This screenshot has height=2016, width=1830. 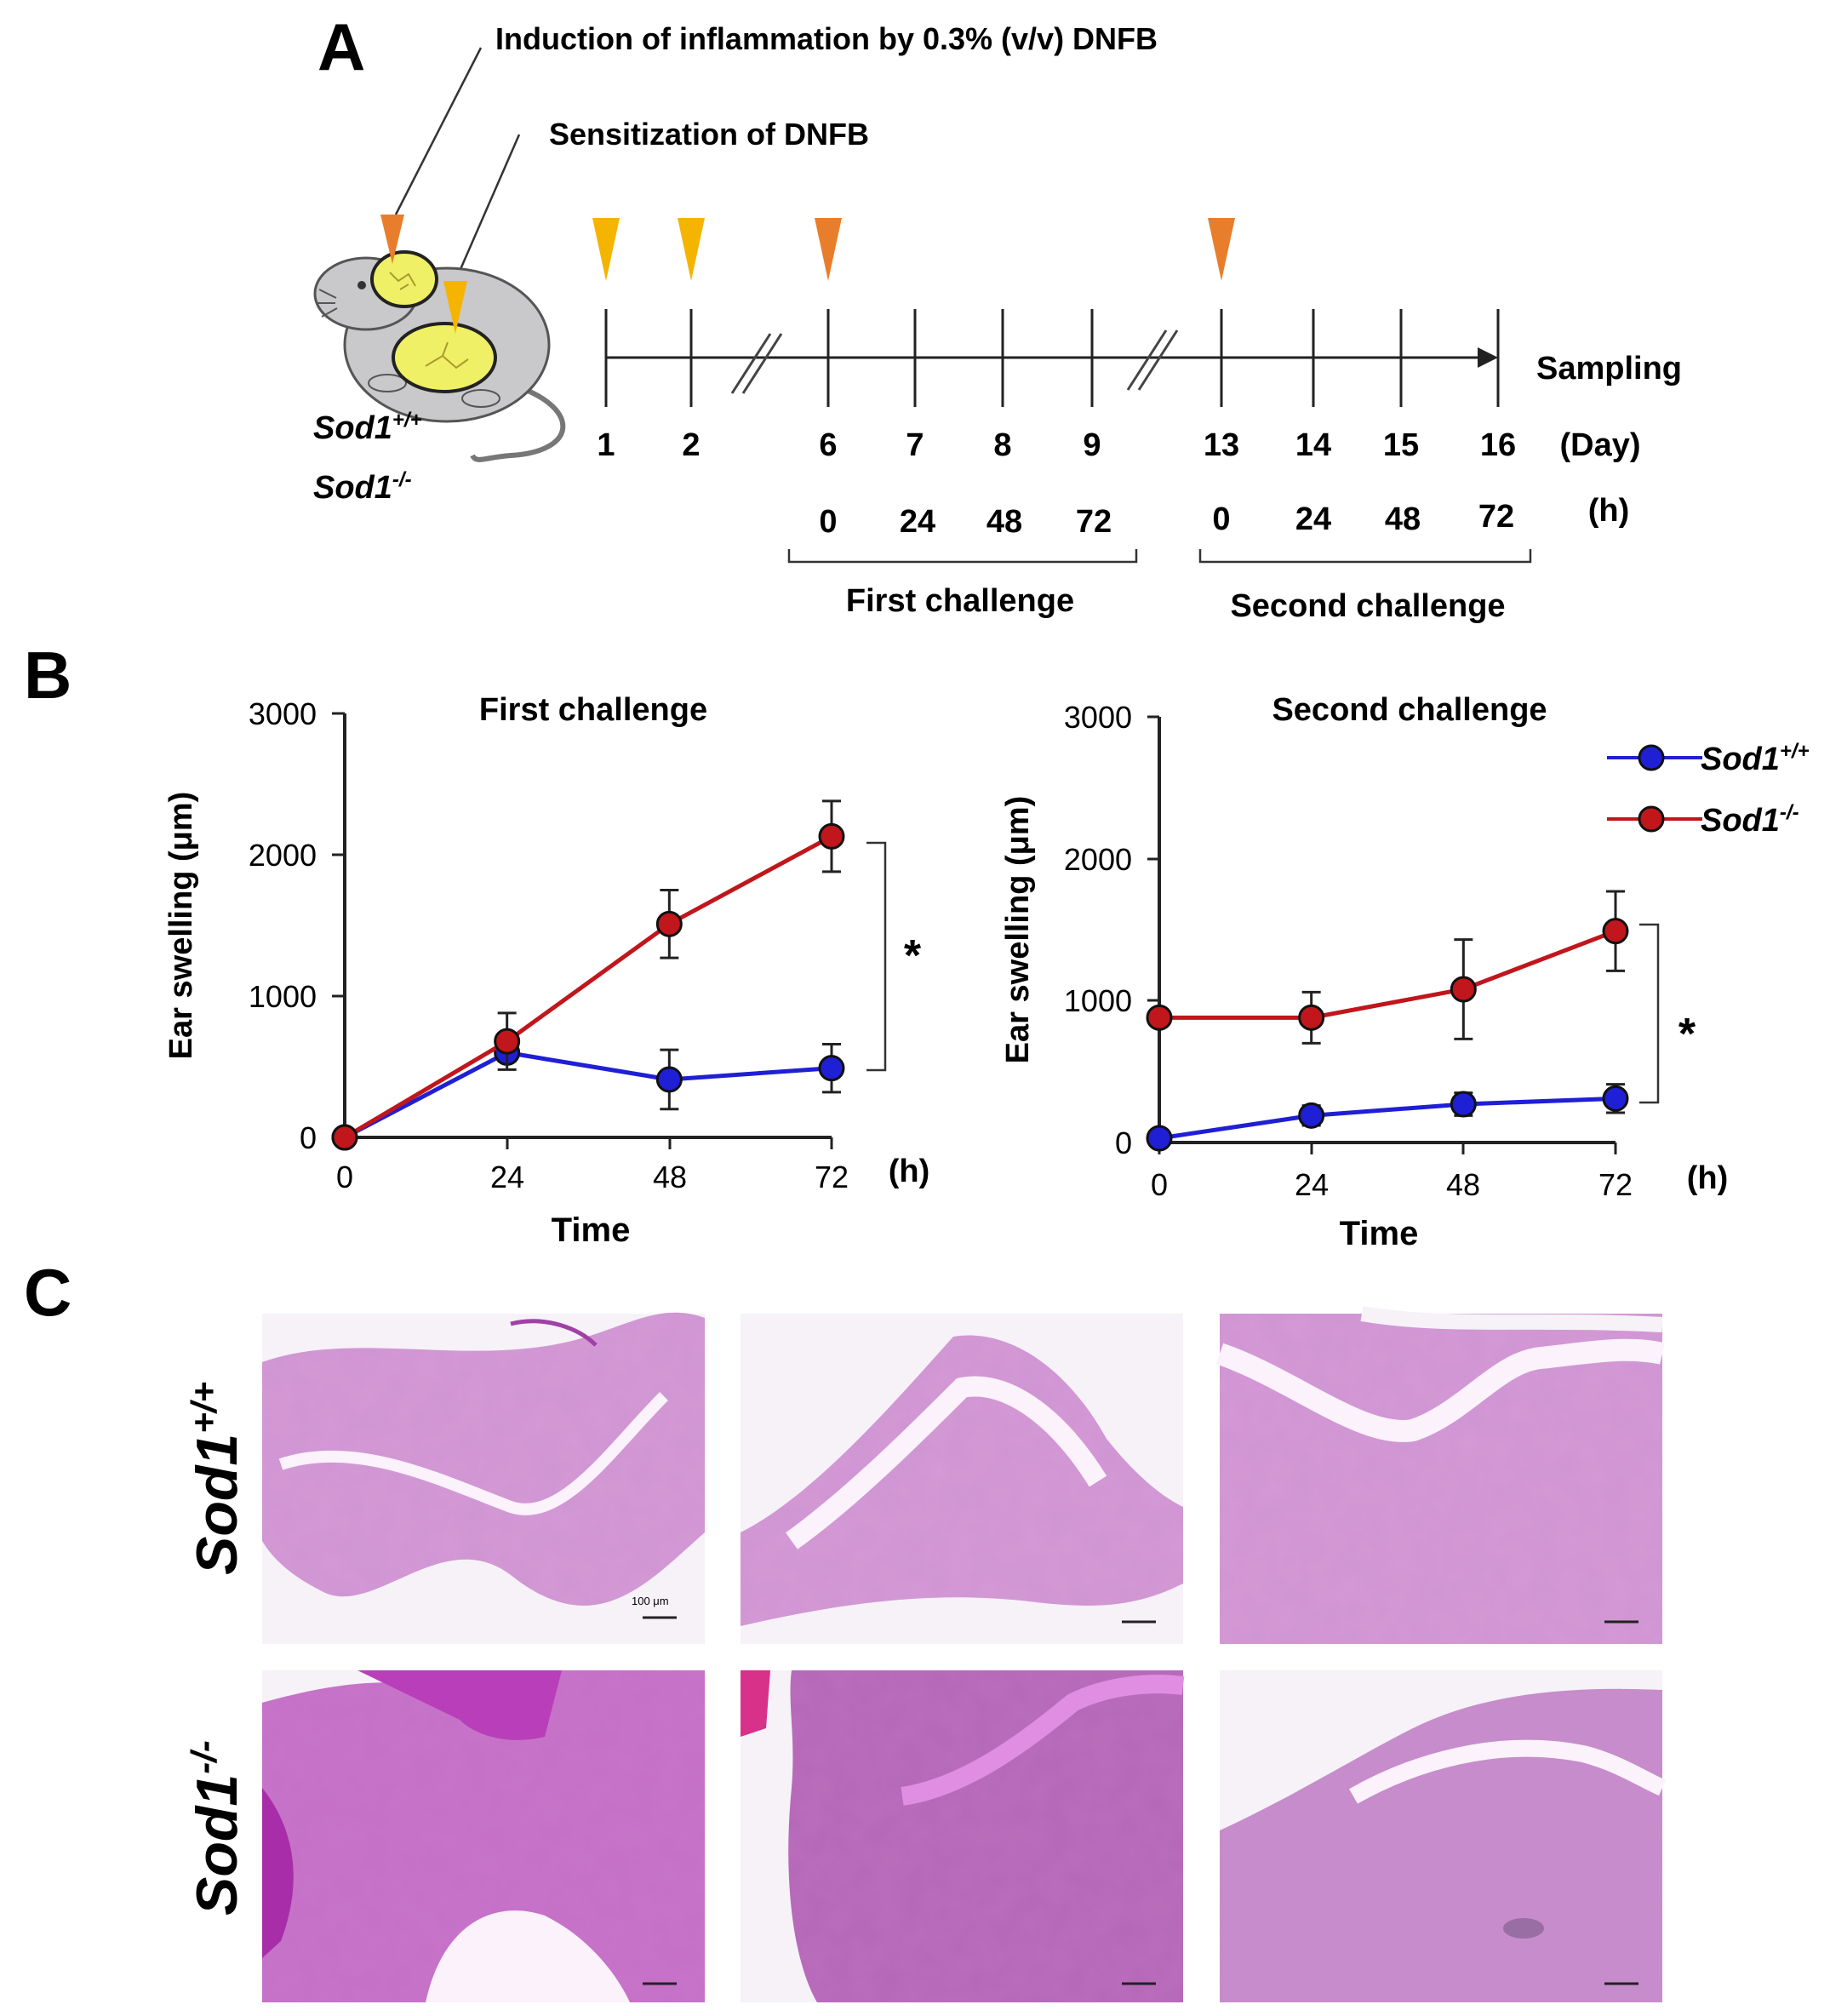 I want to click on mouse-label-wt: Sod1+/+, so click(x=367, y=427).